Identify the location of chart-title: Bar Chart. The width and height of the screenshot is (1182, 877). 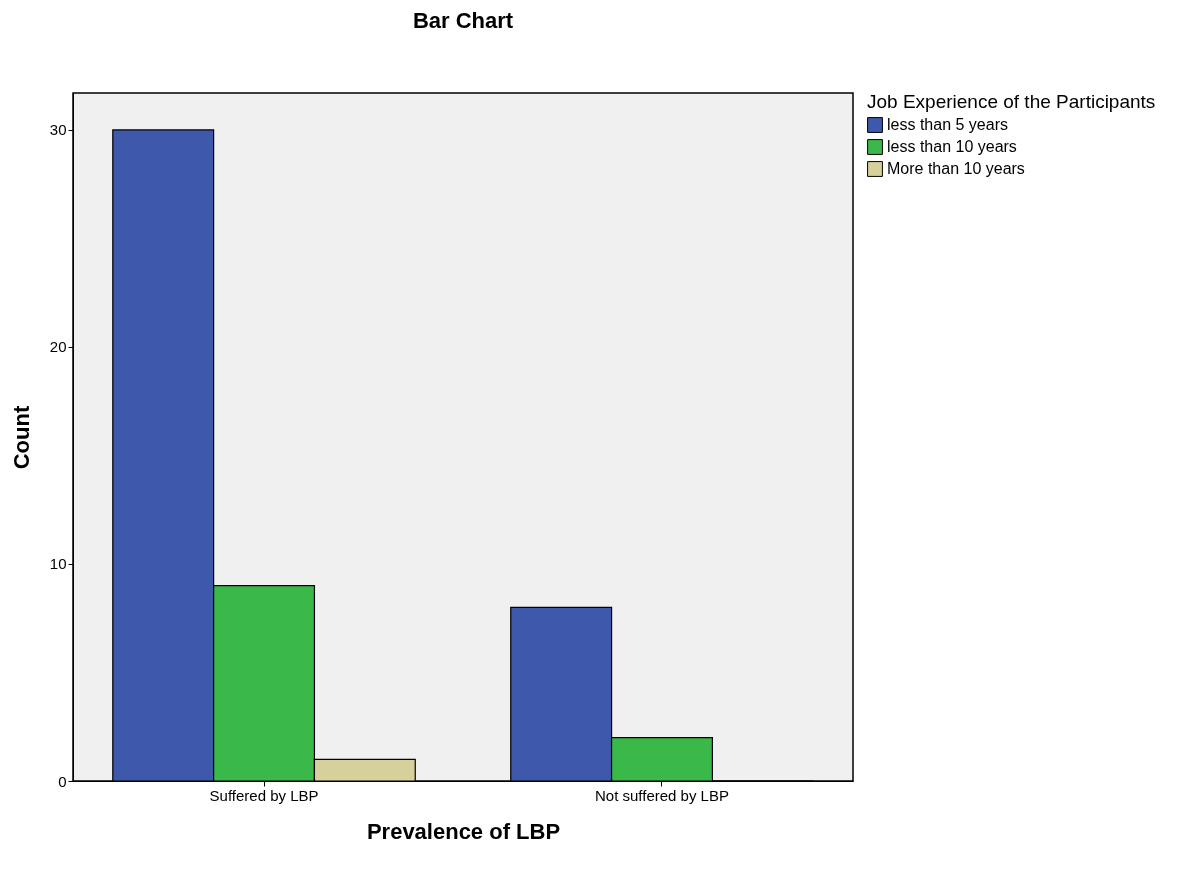
(463, 20).